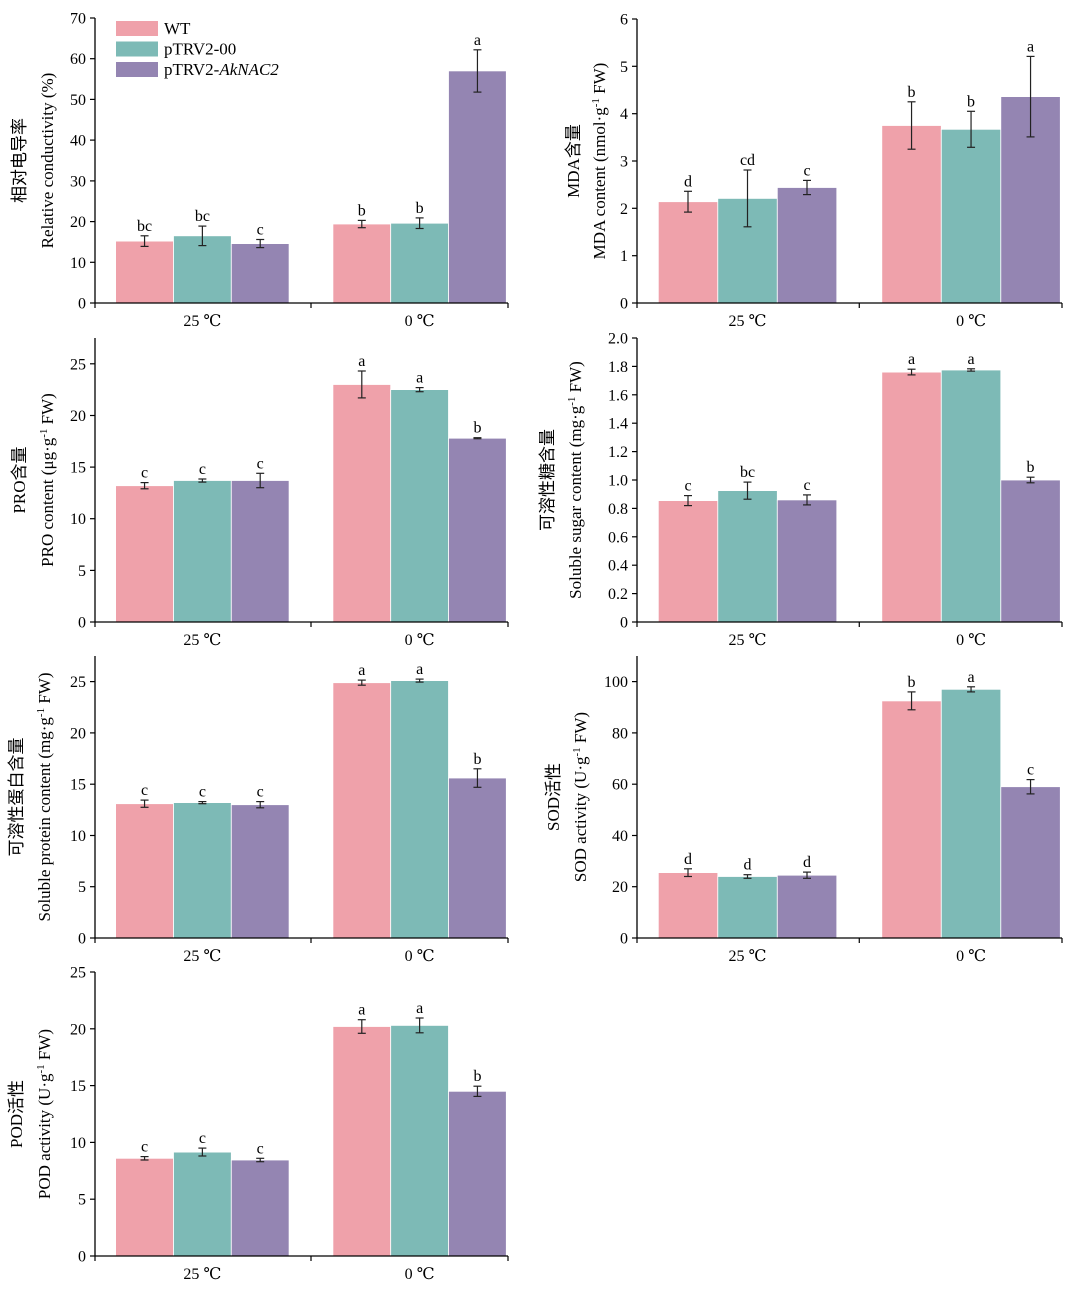  What do you see at coordinates (620, 733) in the screenshot?
I see `y-tick-label: 80` at bounding box center [620, 733].